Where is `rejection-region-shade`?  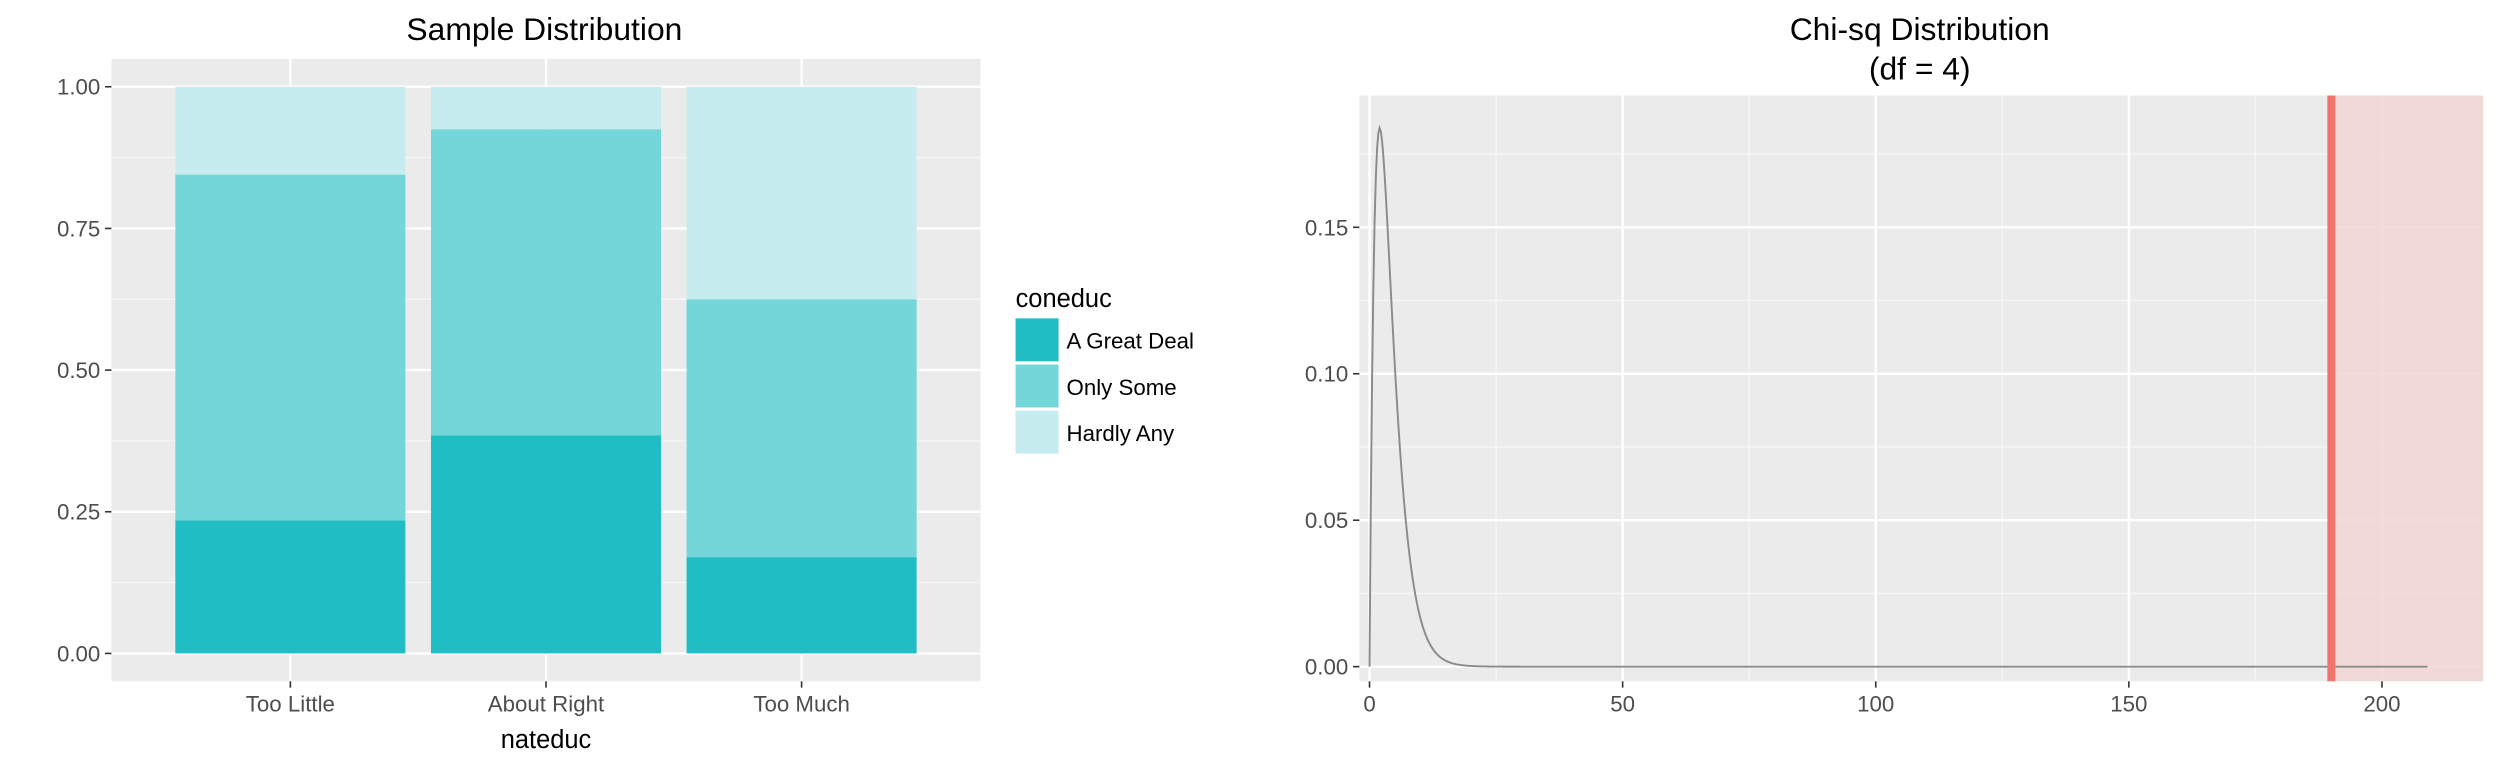
rejection-region-shade is located at coordinates (2407, 388).